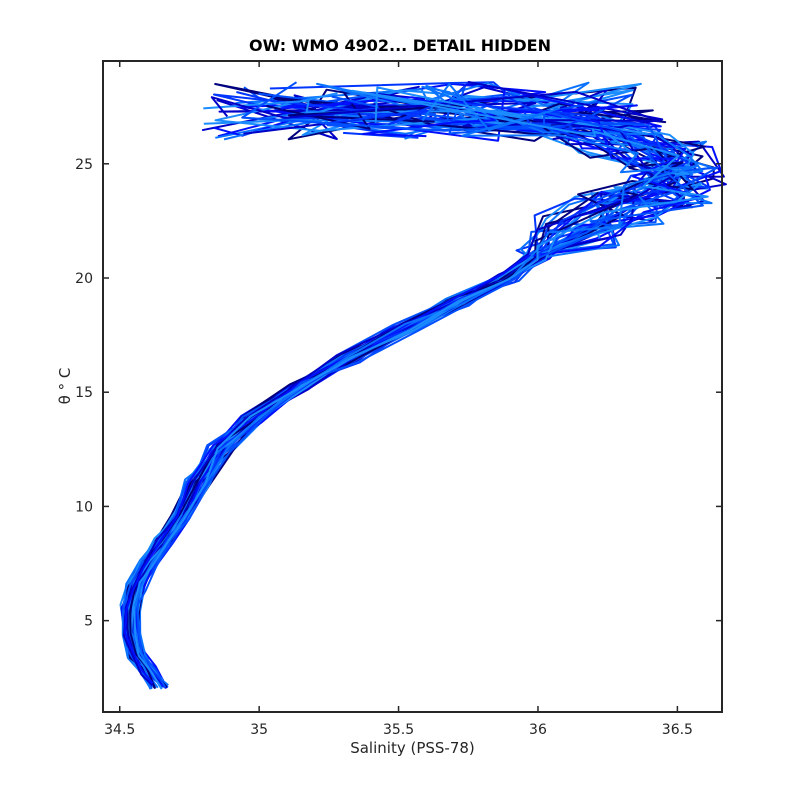 The width and height of the screenshot is (800, 800). Describe the element at coordinates (88, 622) in the screenshot. I see `y-tick-label: 5` at that location.